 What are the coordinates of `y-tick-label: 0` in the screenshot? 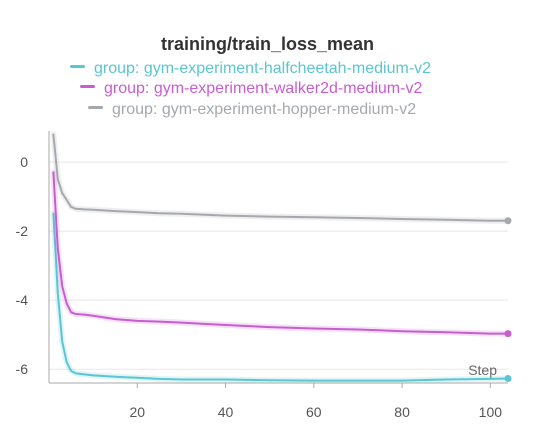 It's located at (24, 162).